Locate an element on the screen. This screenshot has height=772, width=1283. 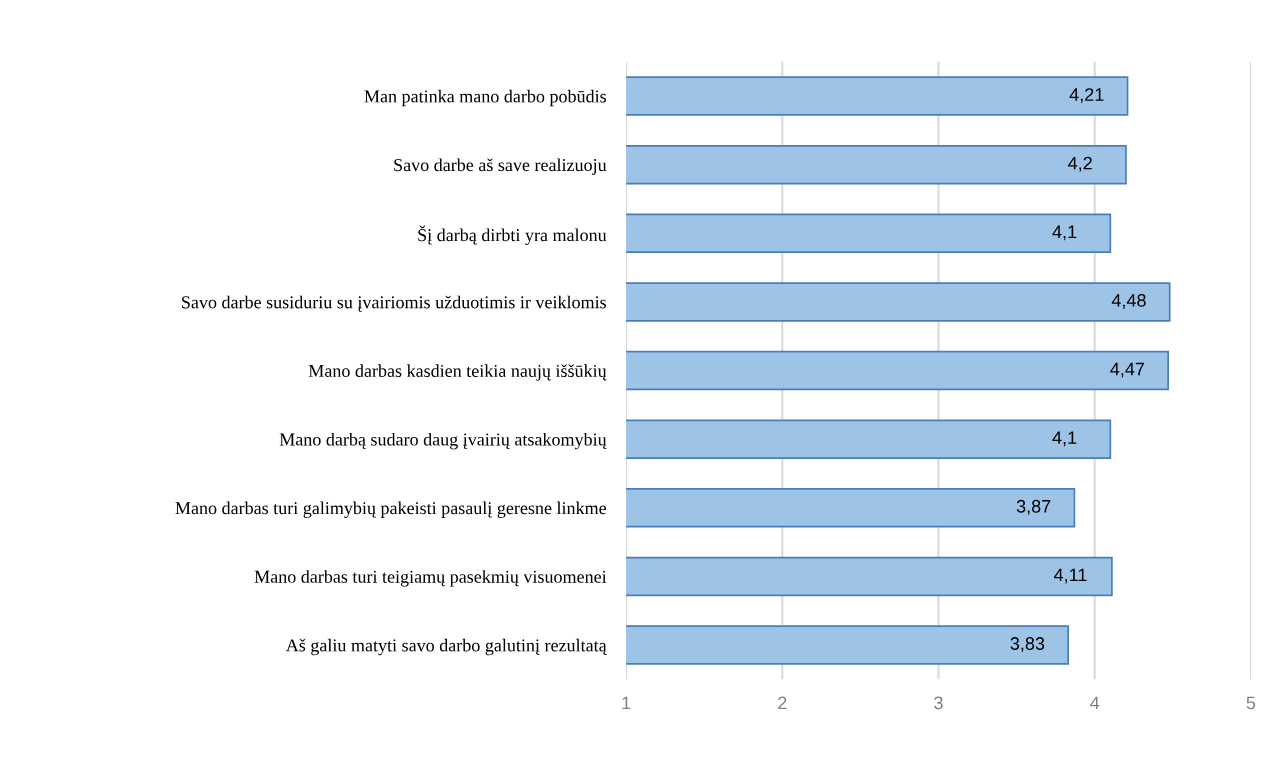
y-tick-label: Mano darbą sudaro daug įvairių atsakomybių is located at coordinates (443, 441).